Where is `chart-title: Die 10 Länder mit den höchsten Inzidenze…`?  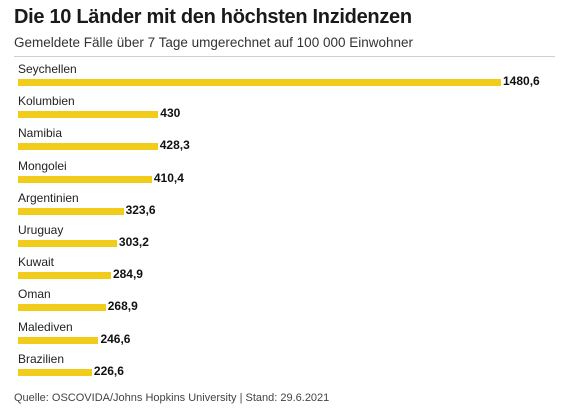 chart-title: Die 10 Länder mit den höchsten Inzidenze… is located at coordinates (213, 17).